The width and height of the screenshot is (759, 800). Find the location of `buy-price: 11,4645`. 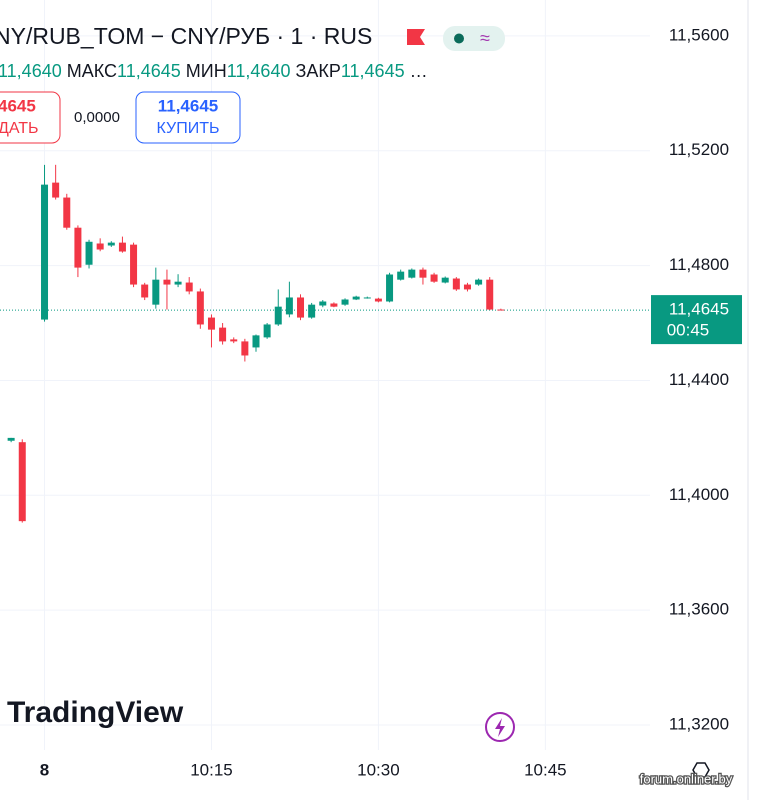

buy-price: 11,4645 is located at coordinates (188, 105).